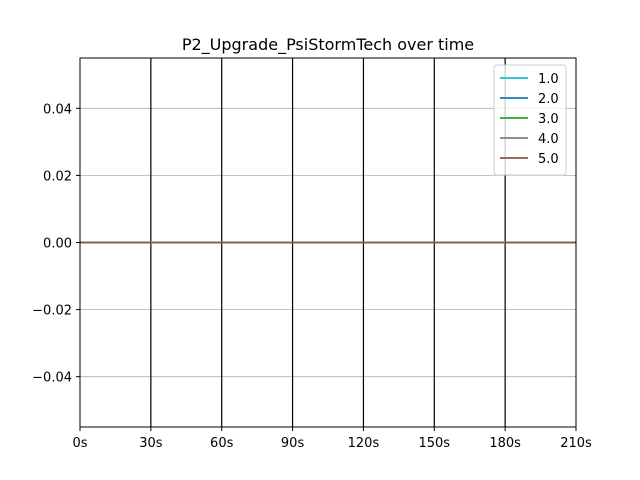  Describe the element at coordinates (293, 443) in the screenshot. I see `x-tick-label: 90s` at that location.